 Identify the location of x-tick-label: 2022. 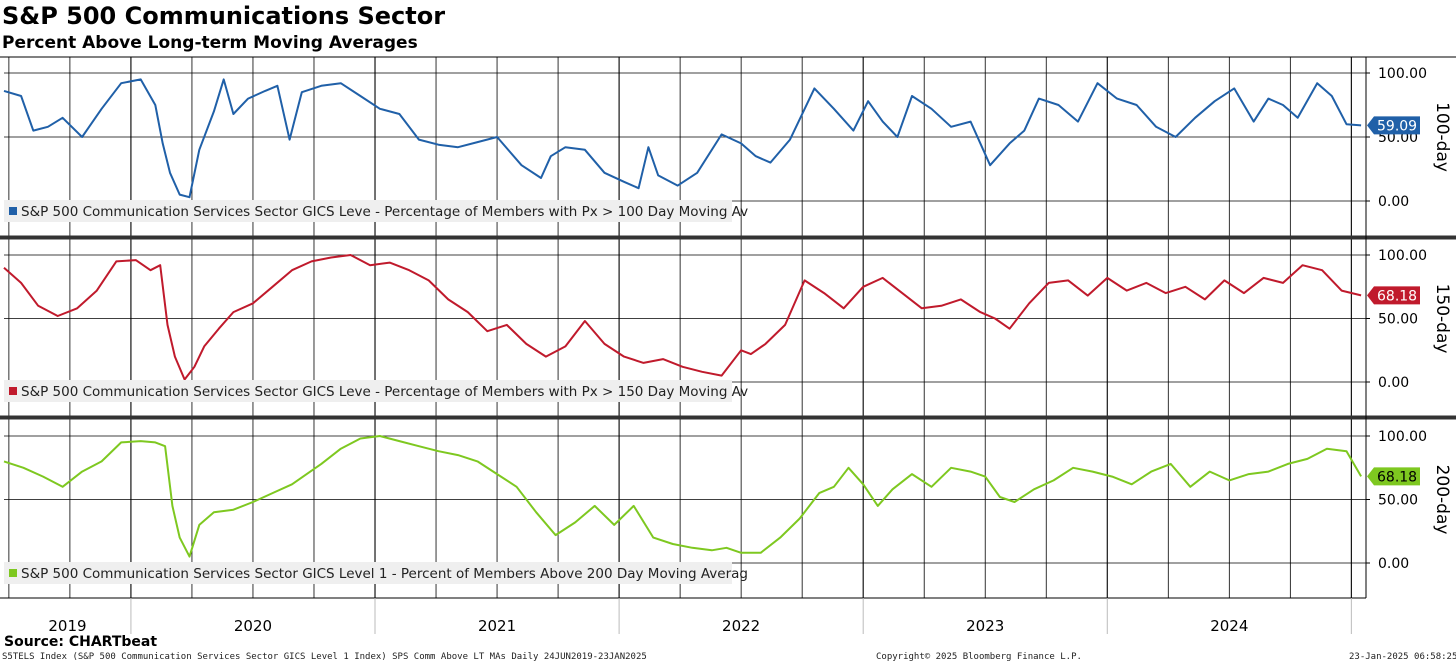
(741, 626).